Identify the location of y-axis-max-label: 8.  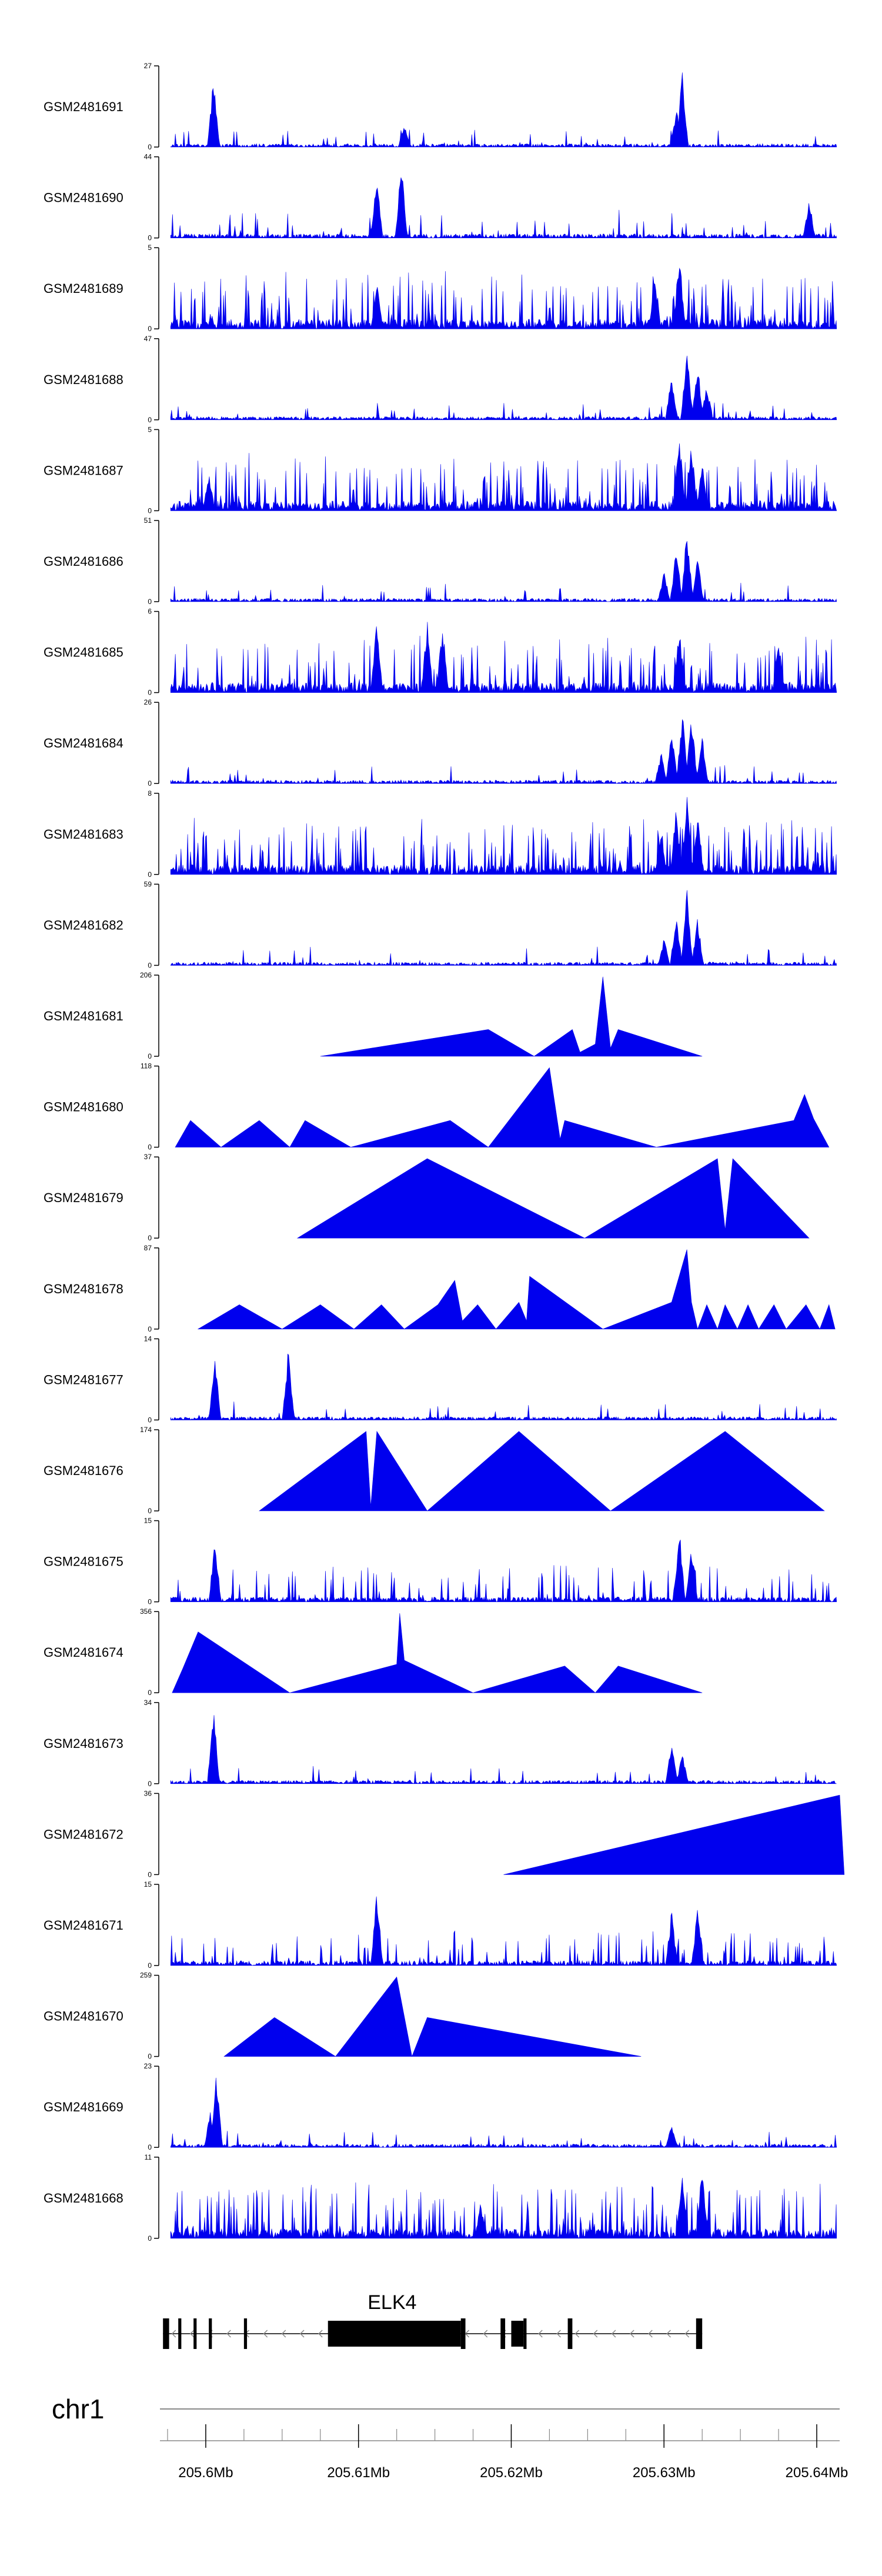
(150, 793).